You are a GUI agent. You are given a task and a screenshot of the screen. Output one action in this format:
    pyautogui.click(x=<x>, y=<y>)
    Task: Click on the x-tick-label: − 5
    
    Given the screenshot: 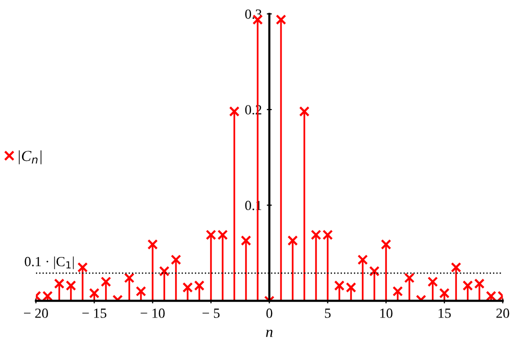 What is the action you would take?
    pyautogui.click(x=211, y=313)
    